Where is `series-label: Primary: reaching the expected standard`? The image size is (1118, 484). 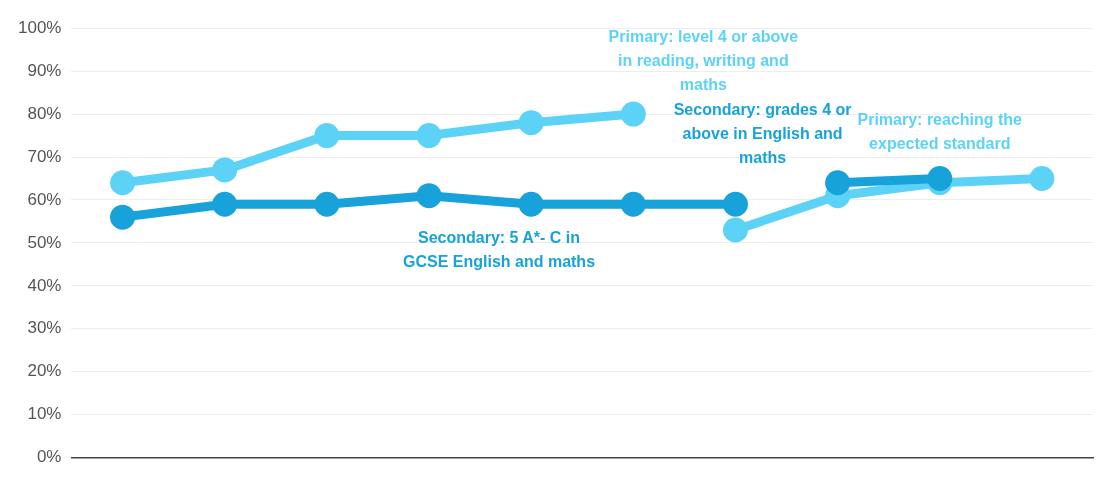
series-label: Primary: reaching the expected standard is located at coordinates (940, 132).